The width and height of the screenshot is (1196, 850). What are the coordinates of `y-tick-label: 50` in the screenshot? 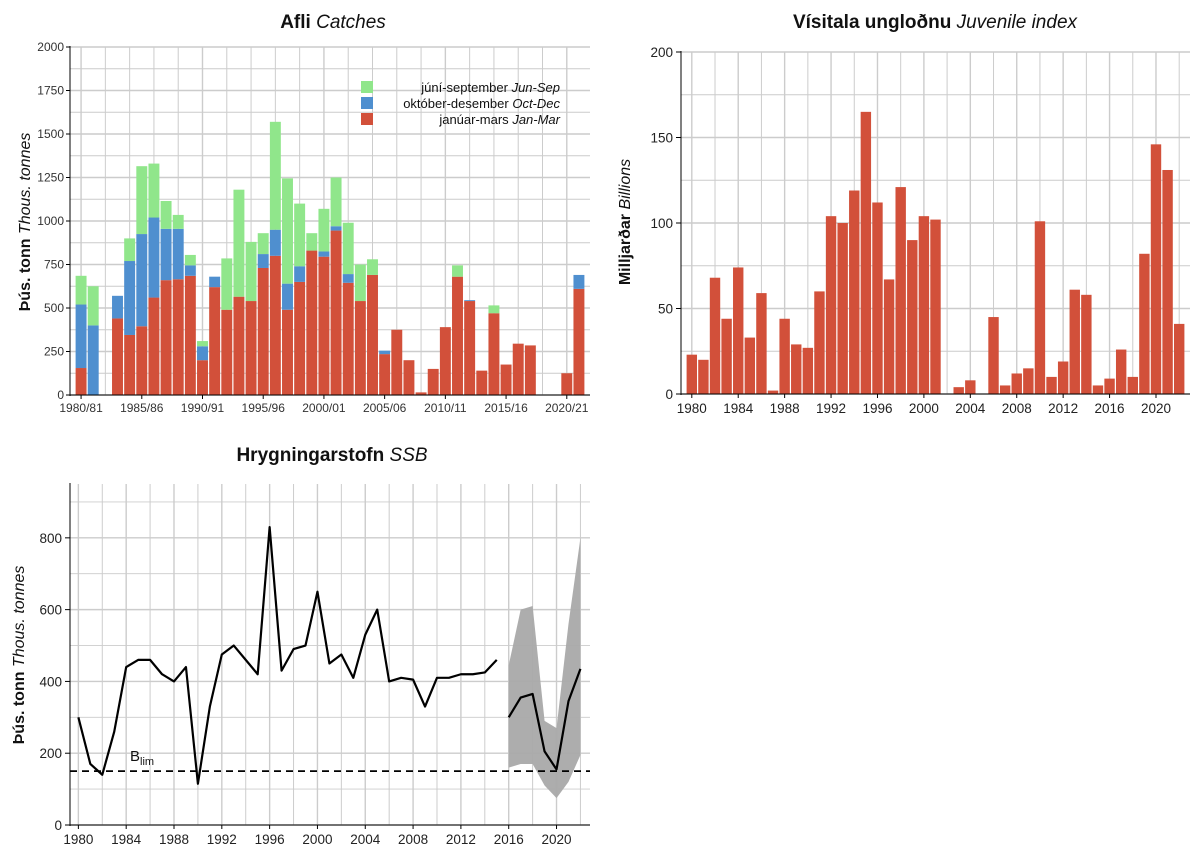 It's located at (665, 309).